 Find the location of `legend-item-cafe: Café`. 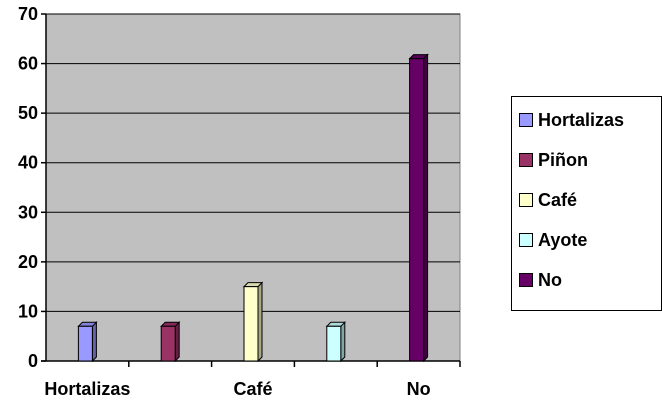

legend-item-cafe: Café is located at coordinates (548, 200).